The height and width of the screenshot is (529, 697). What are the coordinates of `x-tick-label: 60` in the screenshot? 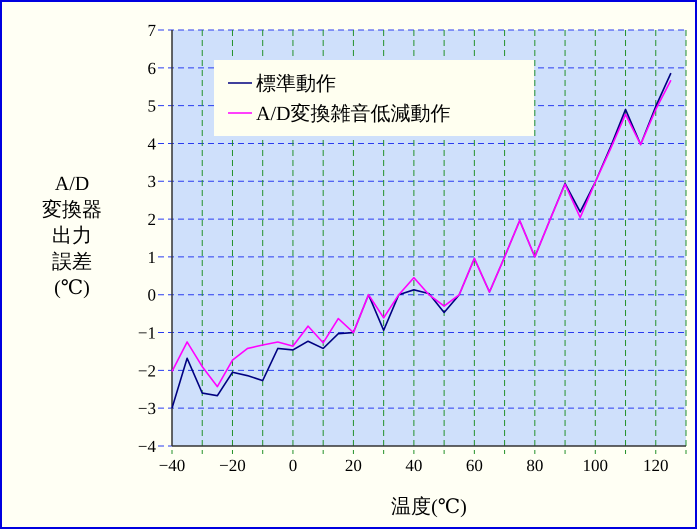 It's located at (474, 465).